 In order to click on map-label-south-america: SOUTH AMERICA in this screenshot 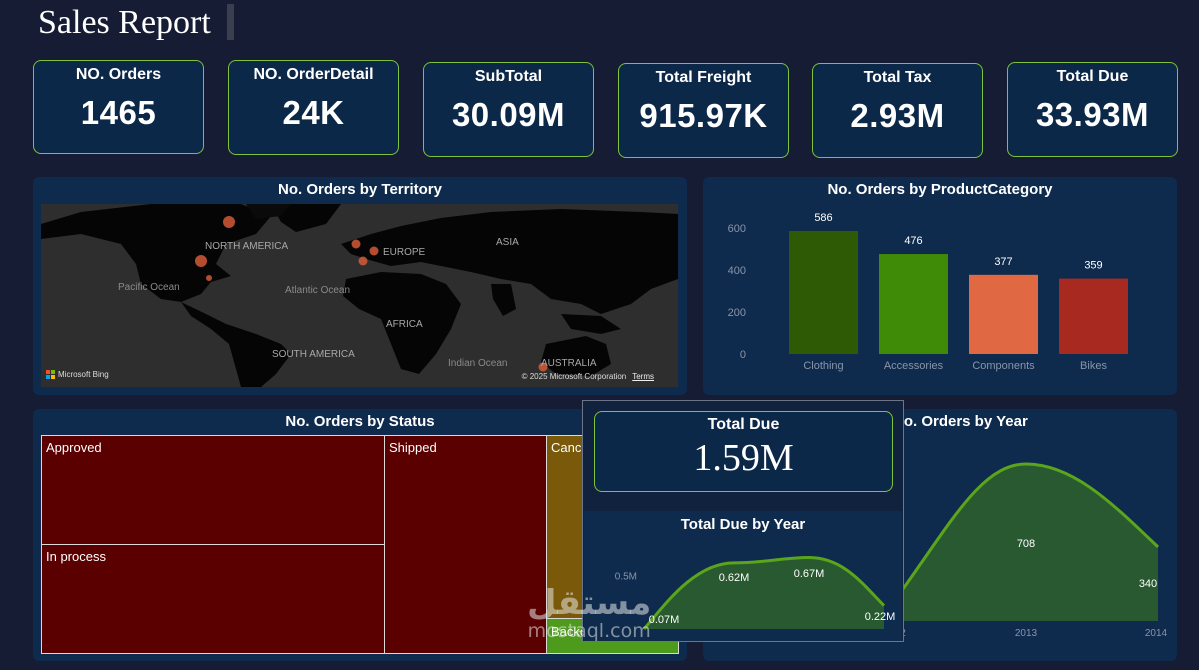, I will do `click(313, 354)`.